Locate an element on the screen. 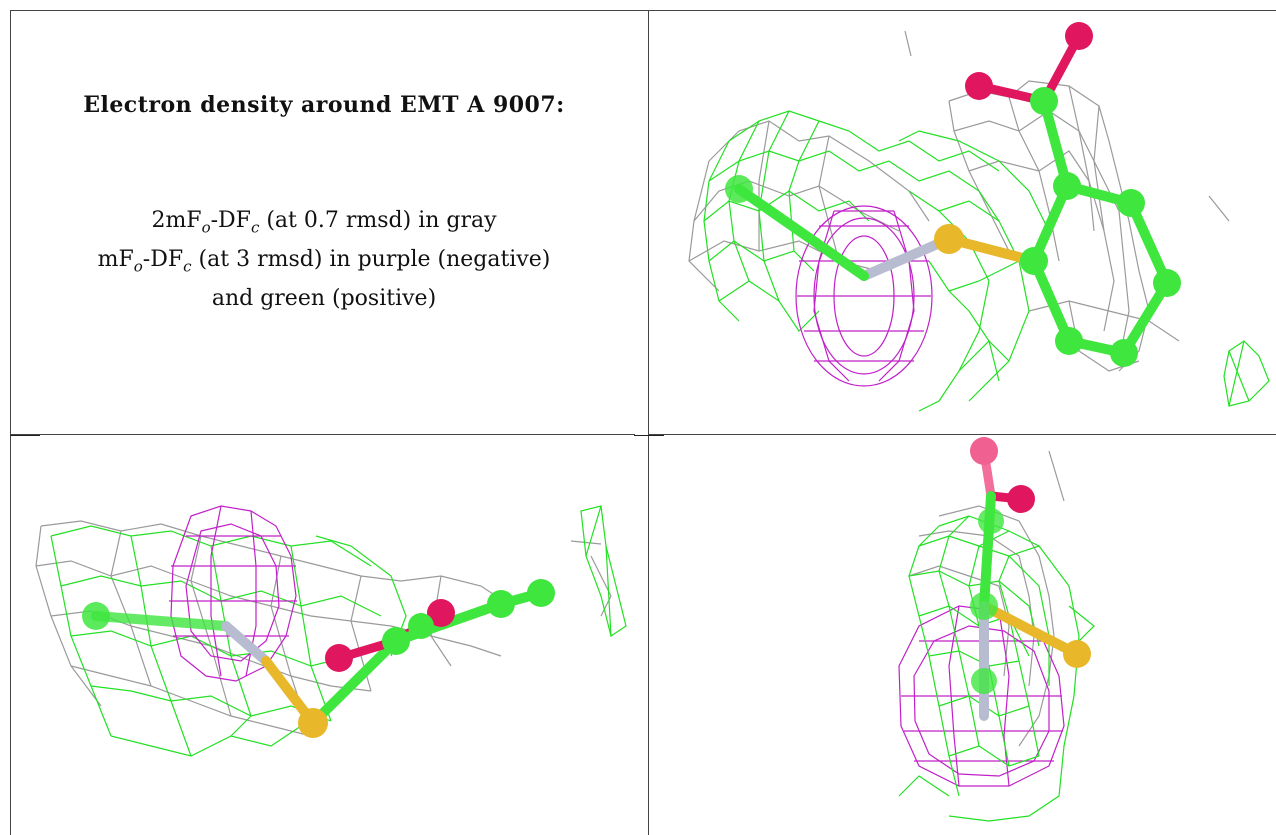  bonds-bottom-left is located at coordinates (318, 658).